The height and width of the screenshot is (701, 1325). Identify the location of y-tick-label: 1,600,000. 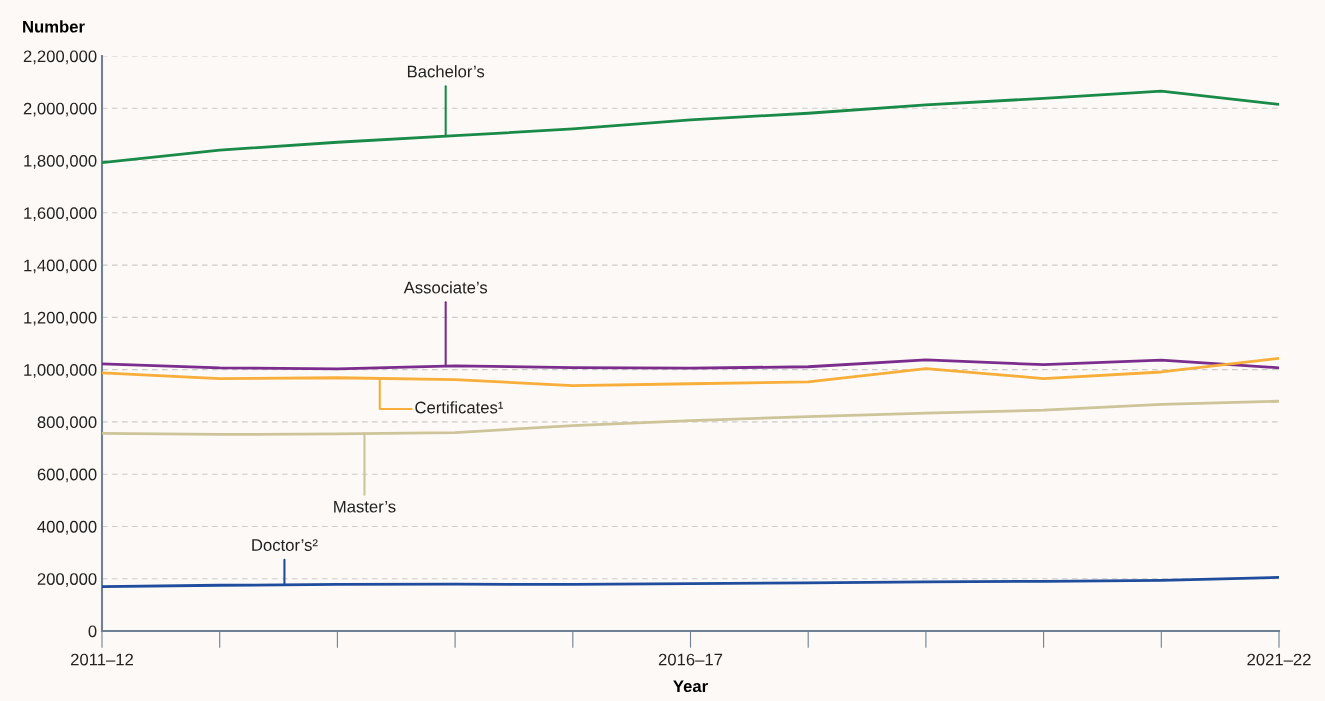
(60, 214).